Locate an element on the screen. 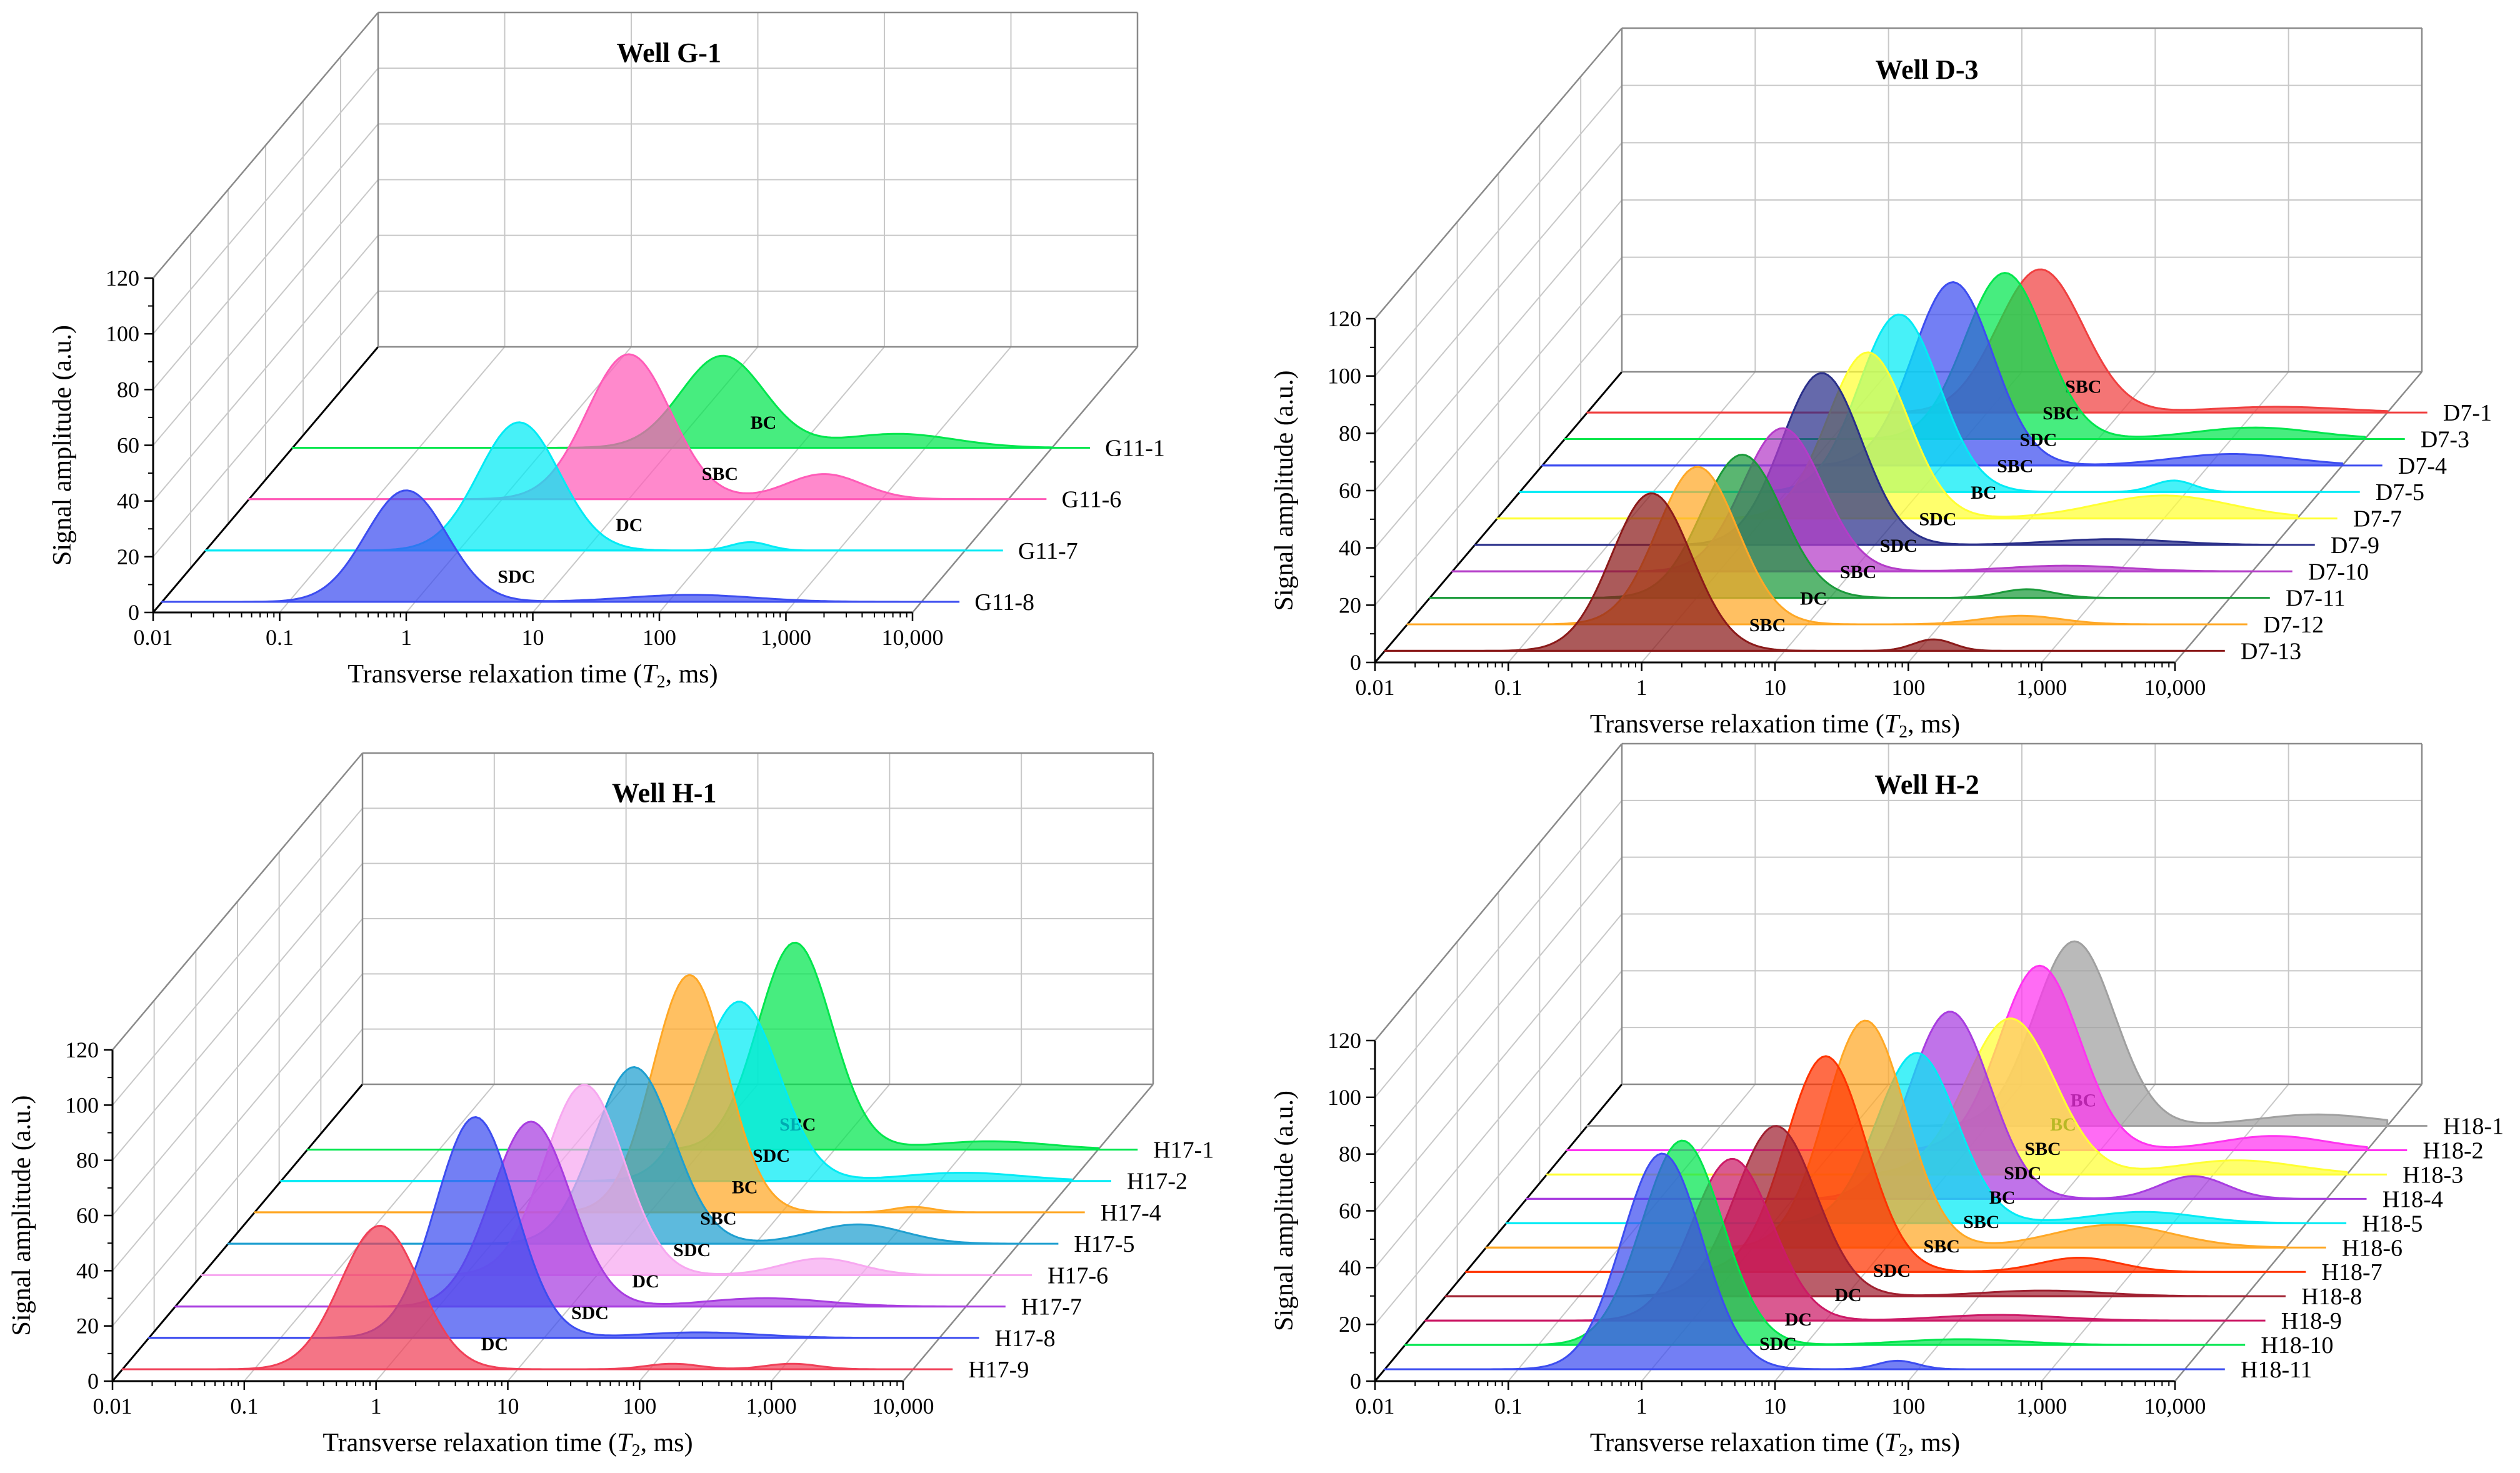  series-d7-13: D7-13 SBC is located at coordinates (1842, 578).